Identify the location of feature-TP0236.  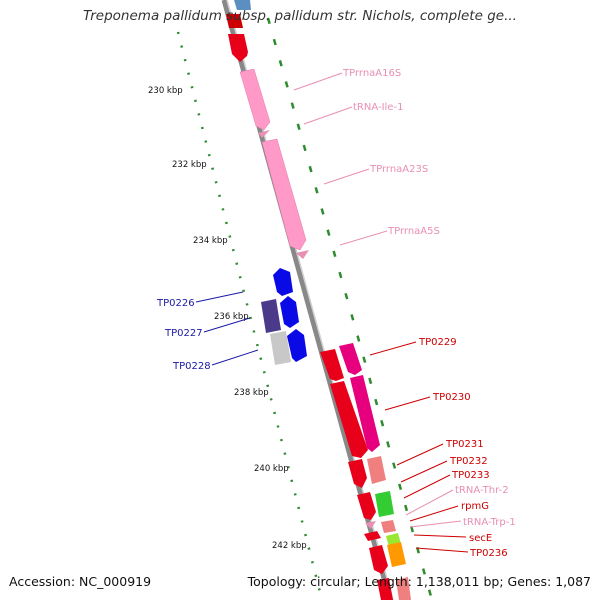
(378, 559).